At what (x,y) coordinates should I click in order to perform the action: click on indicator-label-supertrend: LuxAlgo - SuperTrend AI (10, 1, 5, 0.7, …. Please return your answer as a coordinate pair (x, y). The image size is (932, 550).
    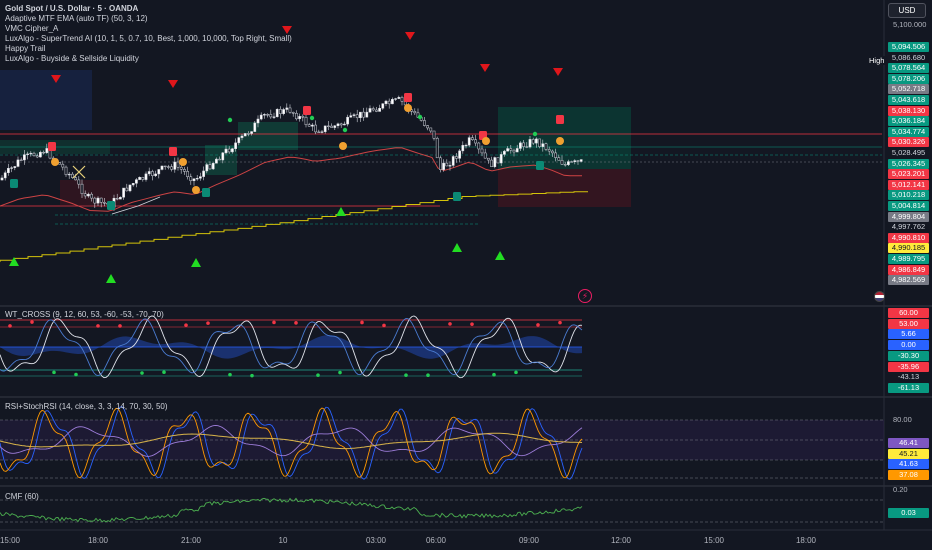
    Looking at the image, I should click on (148, 38).